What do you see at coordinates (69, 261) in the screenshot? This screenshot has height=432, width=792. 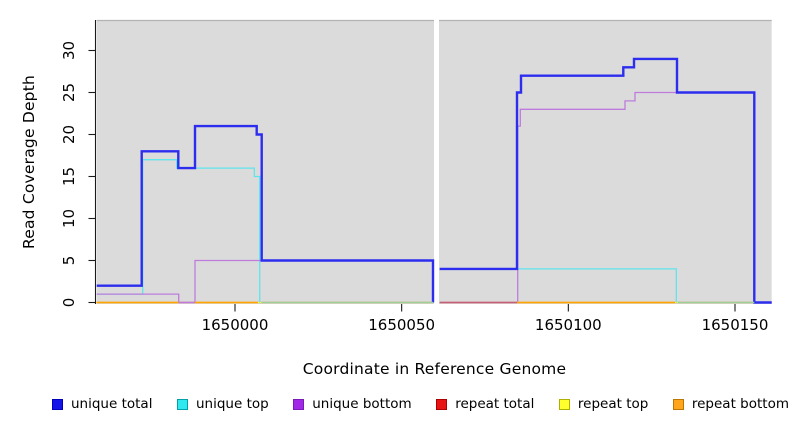 I see `y-tick-label: 5` at bounding box center [69, 261].